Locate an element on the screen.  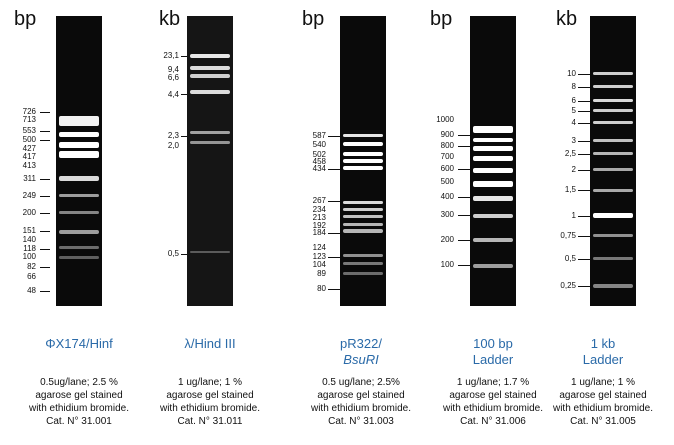
marker-label: 118 is located at coordinates (29, 248).